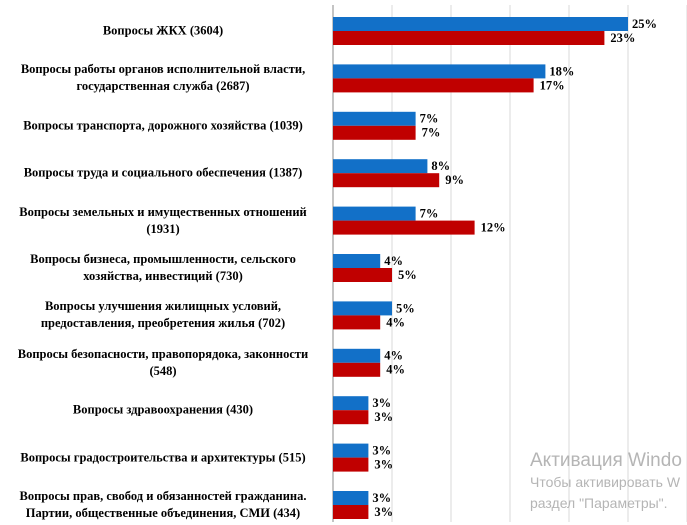 This screenshot has height=525, width=687. What do you see at coordinates (605, 482) in the screenshot?
I see `watermark-text: Чтобы активировать W` at bounding box center [605, 482].